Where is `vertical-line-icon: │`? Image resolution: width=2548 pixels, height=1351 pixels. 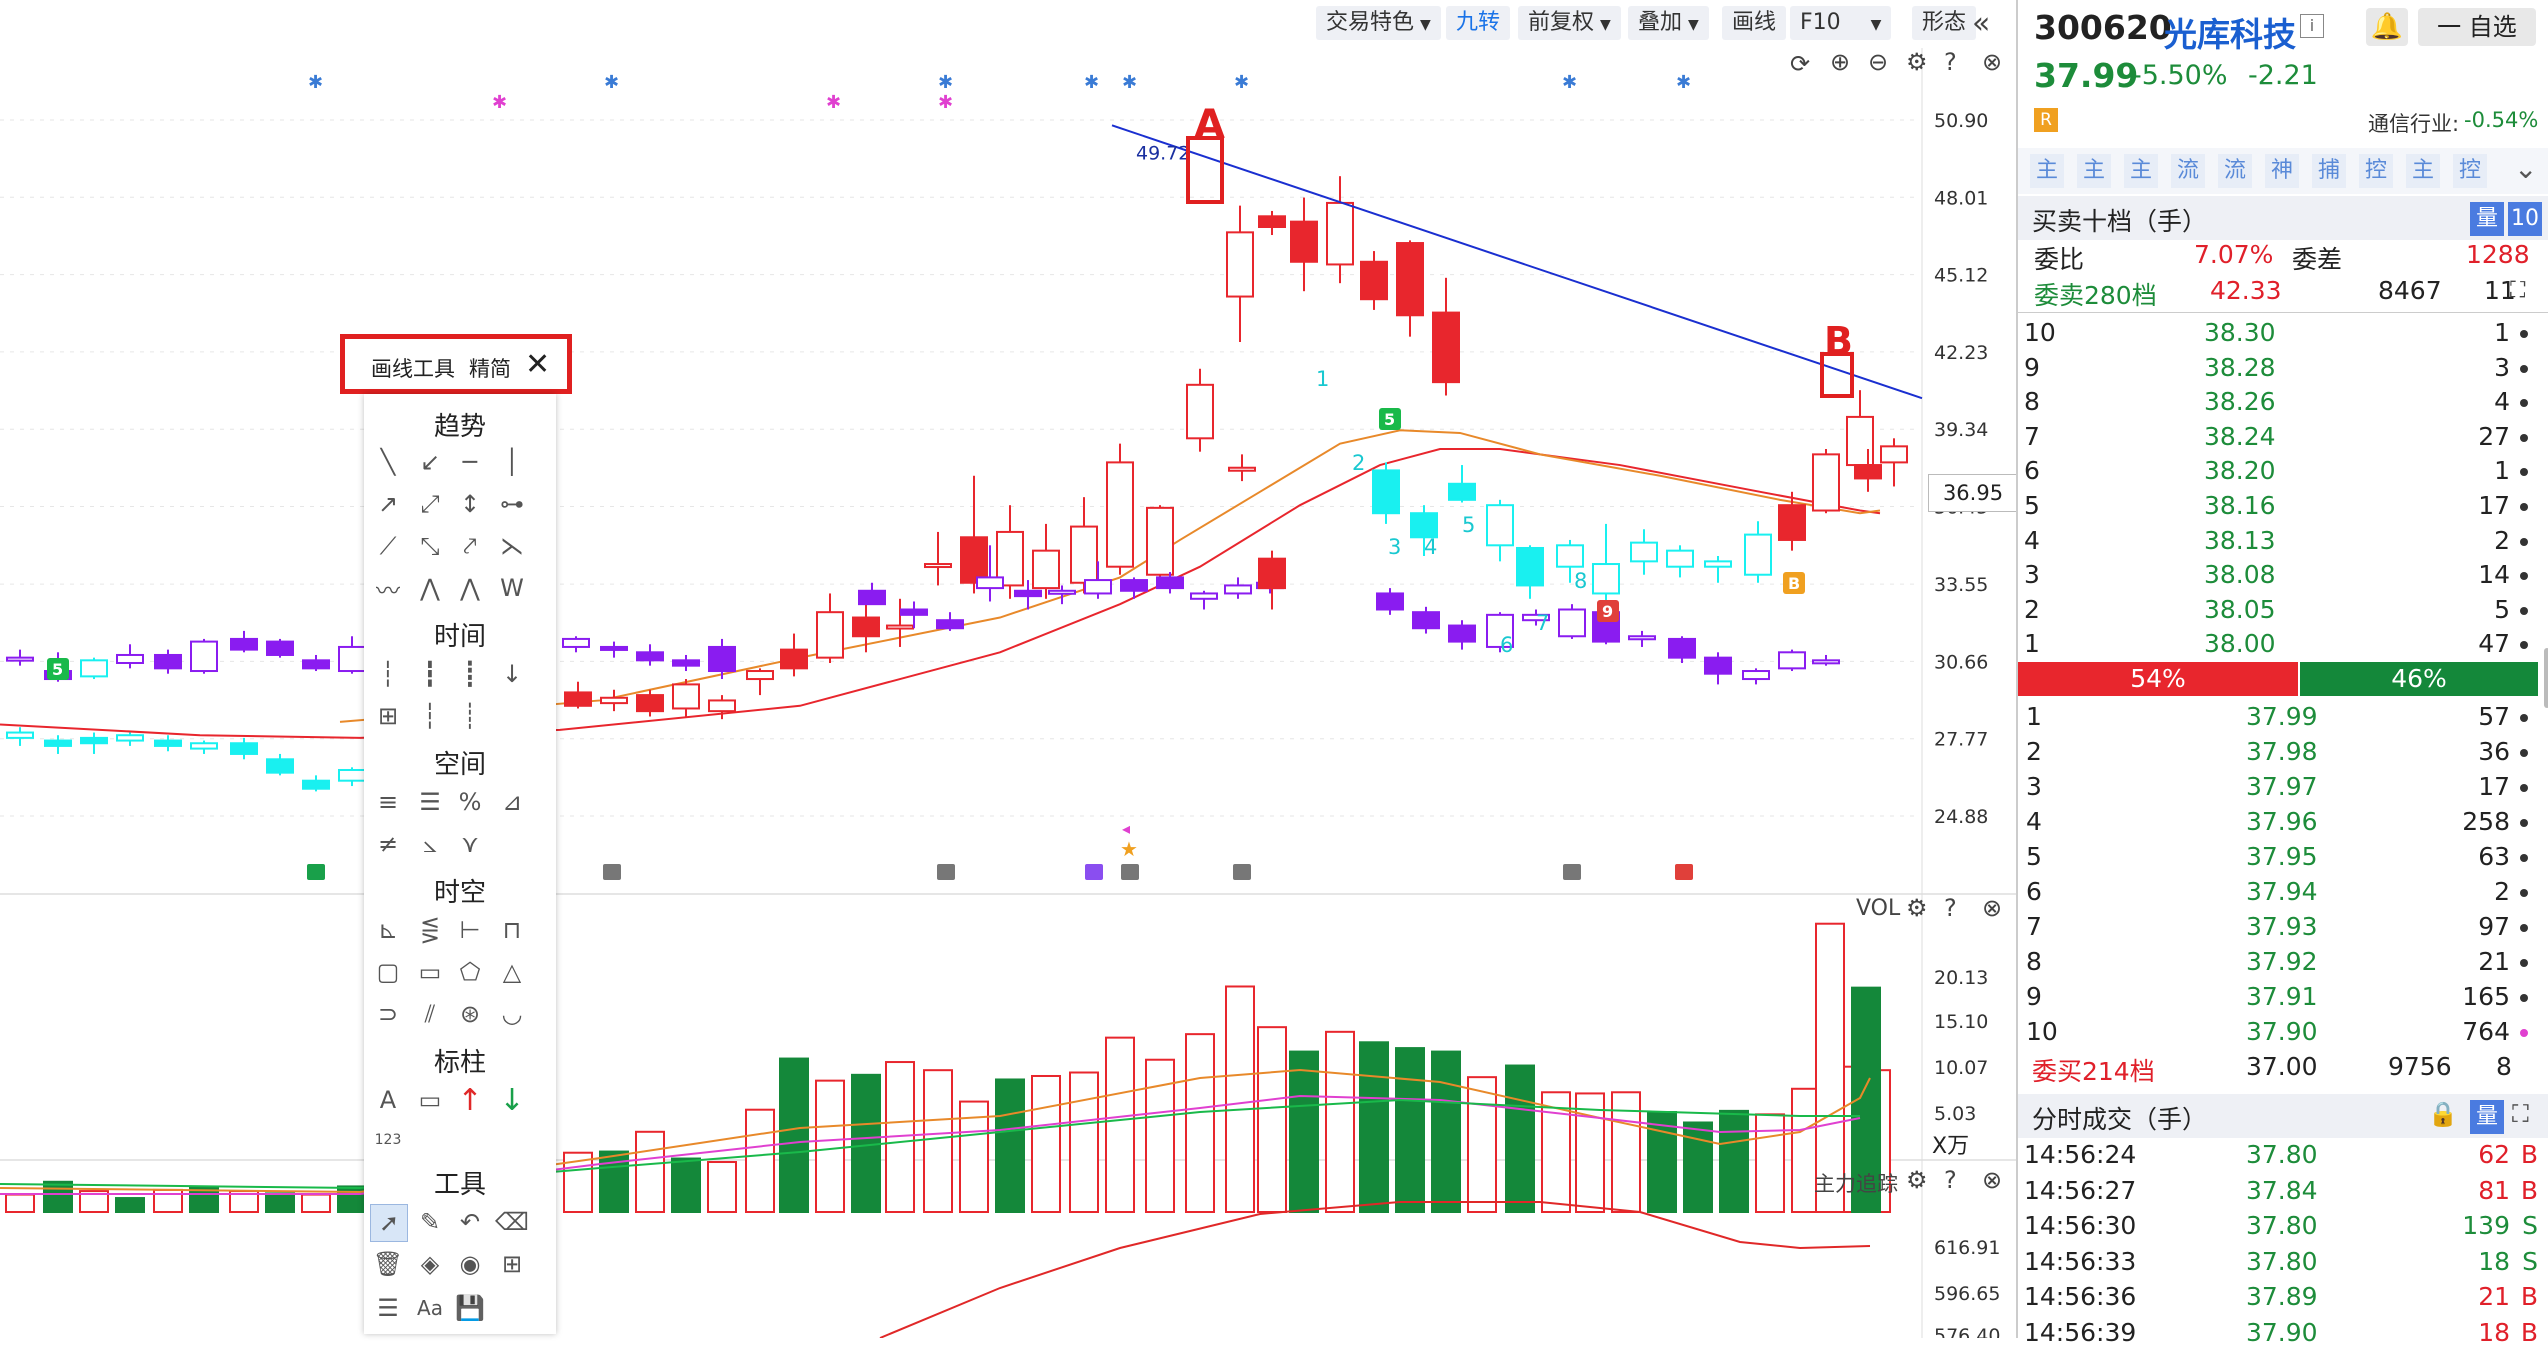
vertical-line-icon: │ is located at coordinates (512, 462).